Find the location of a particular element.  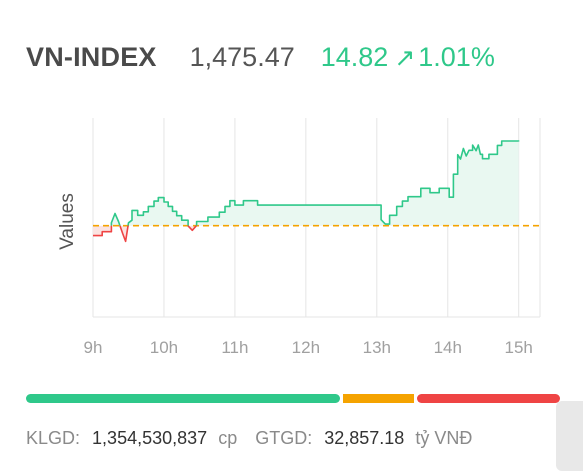

index-percent: 1.01% is located at coordinates (456, 57).